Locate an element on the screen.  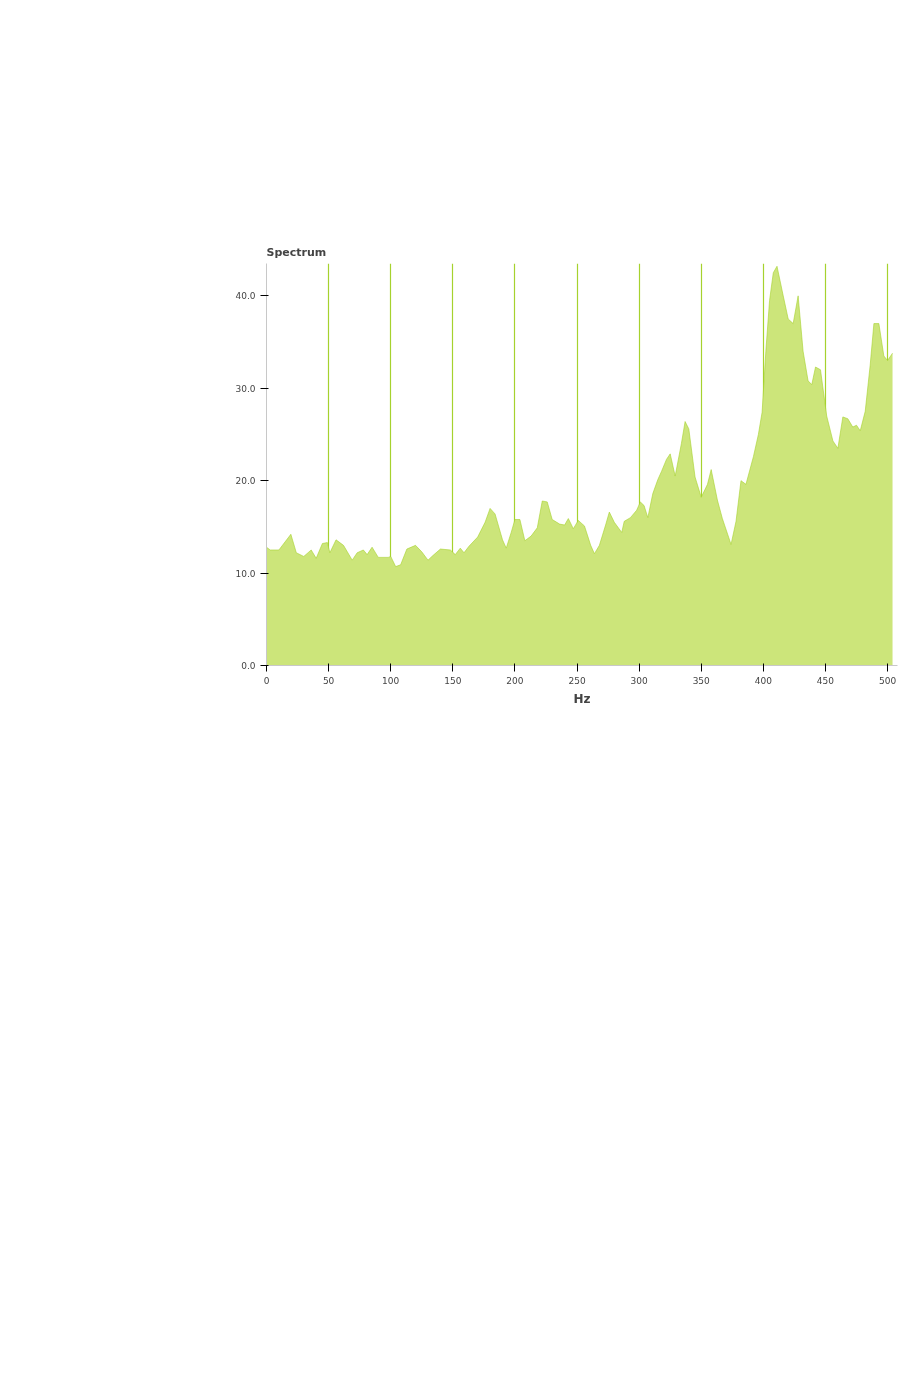
x-tick-label: 400 is located at coordinates (763, 680).